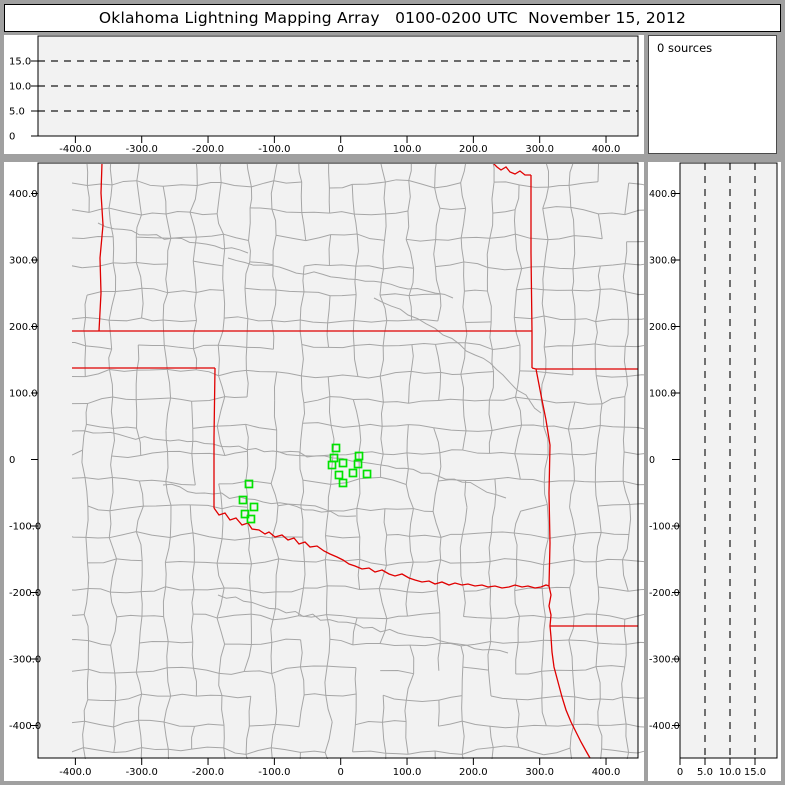 This screenshot has width=785, height=785. I want to click on x-tick-label: 5.0, so click(705, 772).